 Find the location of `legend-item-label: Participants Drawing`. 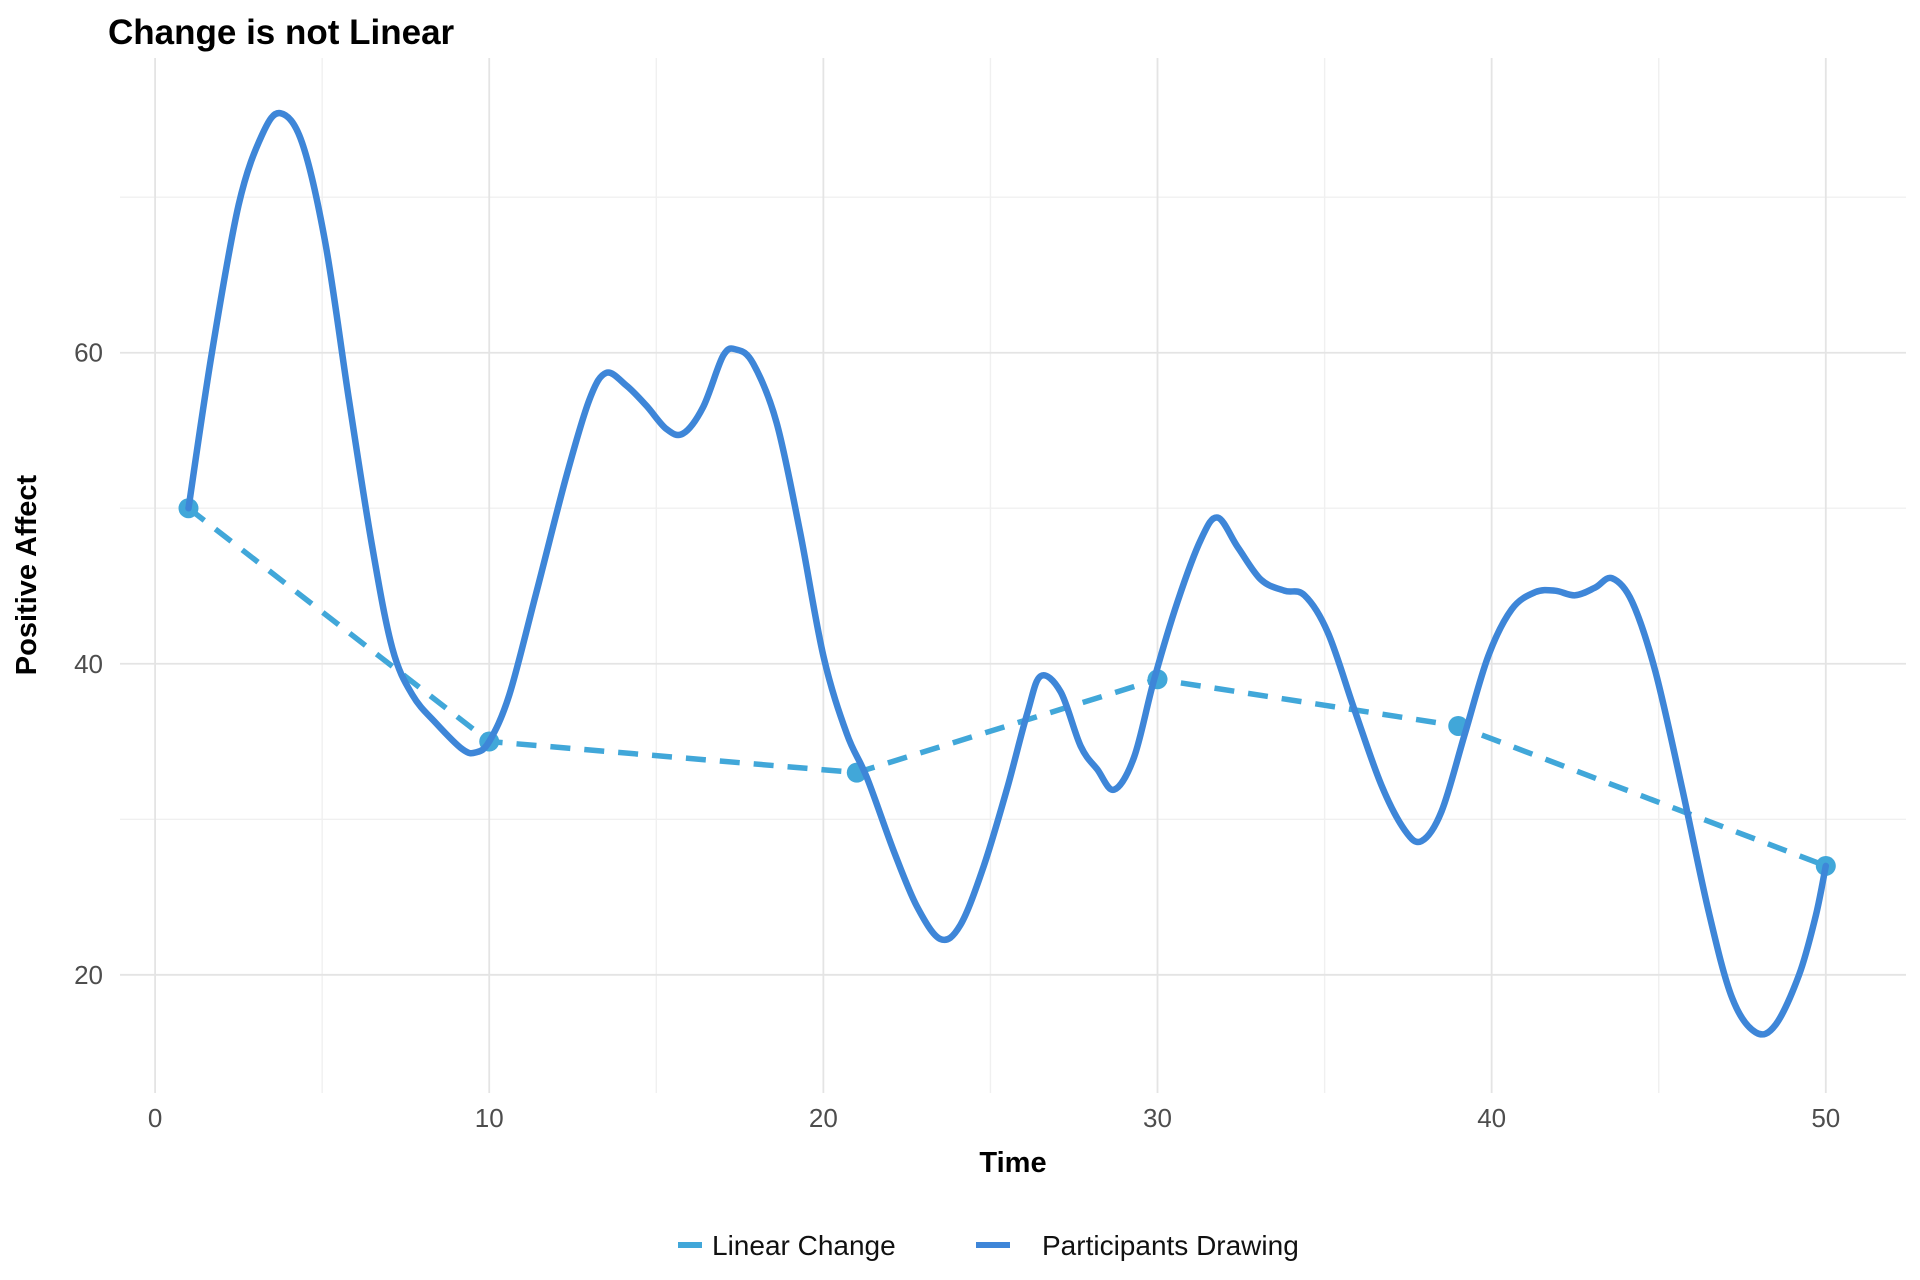

legend-item-label: Participants Drawing is located at coordinates (1170, 1245).